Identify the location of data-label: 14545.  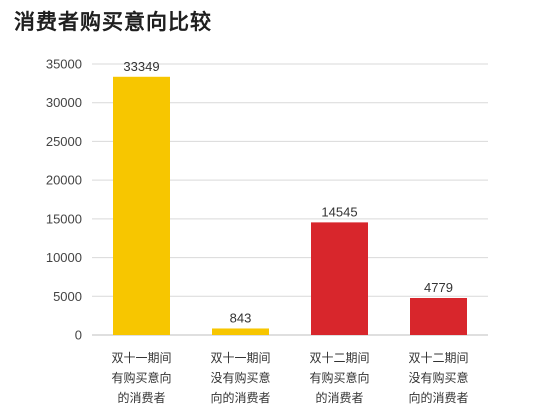
(339, 211).